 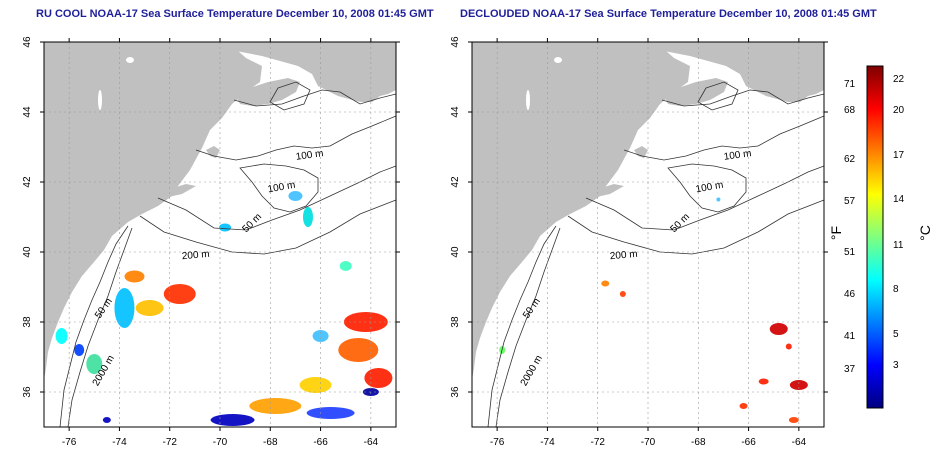 I want to click on lat-tick-label: 44, so click(x=27, y=112).